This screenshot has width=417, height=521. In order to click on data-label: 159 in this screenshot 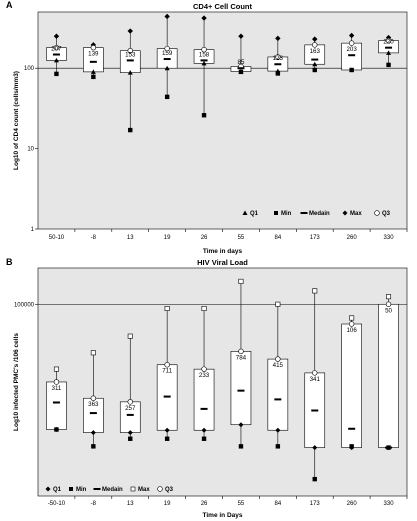, I will do `click(167, 53)`.